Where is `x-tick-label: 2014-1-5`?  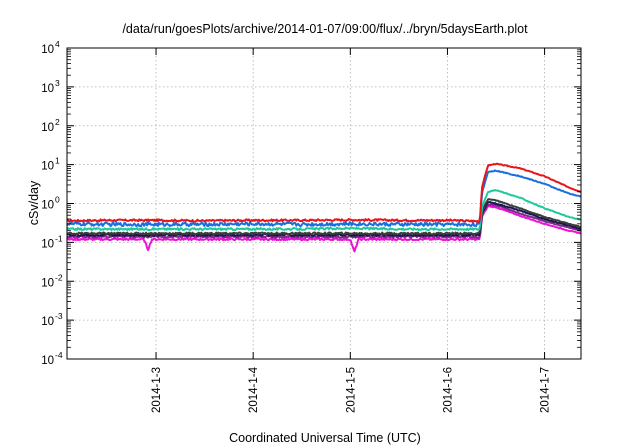
x-tick-label: 2014-1-5 is located at coordinates (351, 390).